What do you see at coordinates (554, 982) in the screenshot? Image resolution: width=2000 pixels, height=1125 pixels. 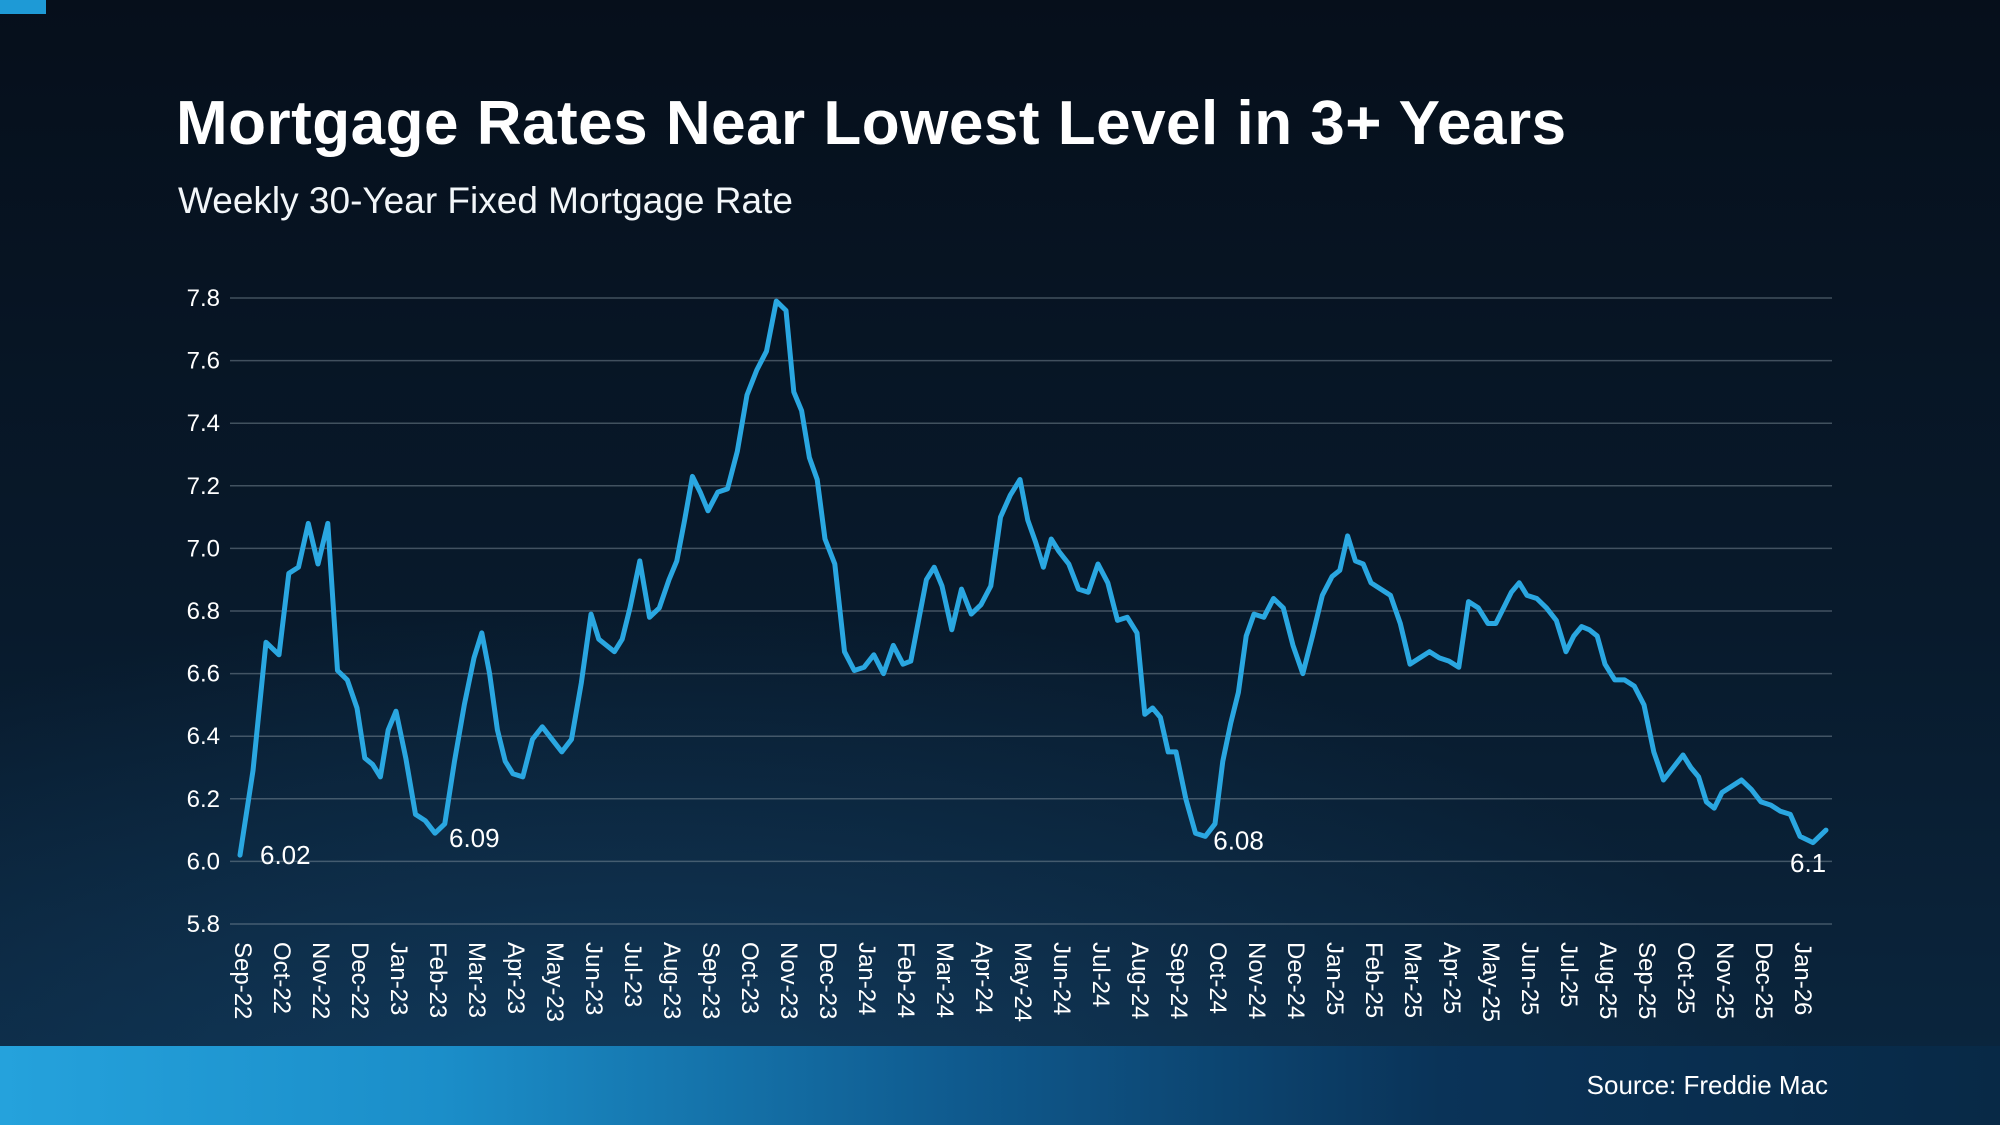 I see `x-axis-tick-label: May-23` at bounding box center [554, 982].